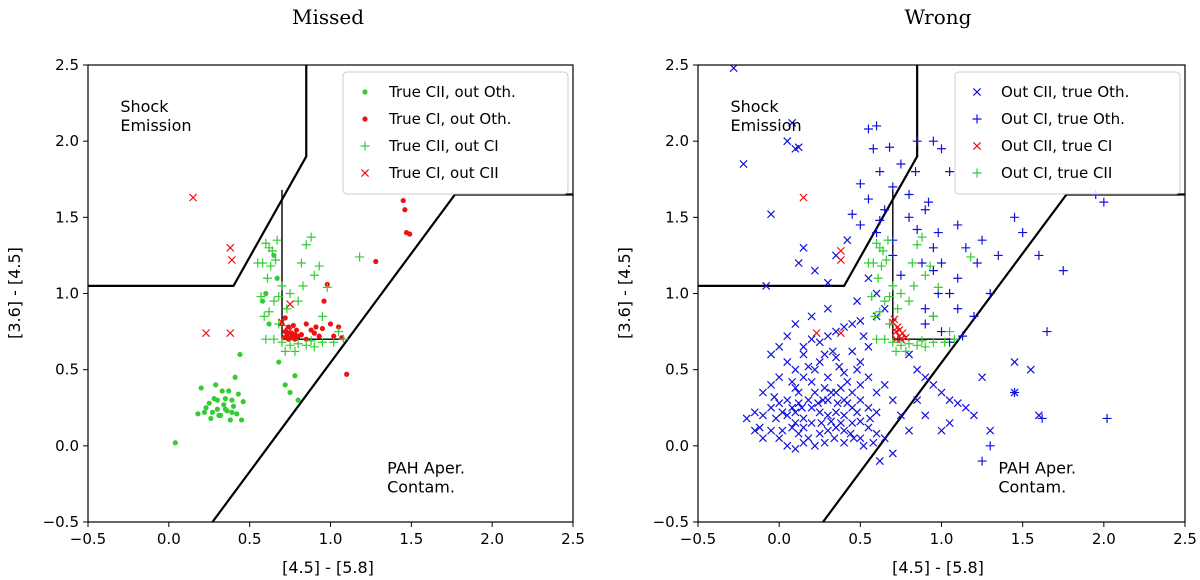 Image resolution: width=1200 pixels, height=580 pixels. Describe the element at coordinates (443, 146) in the screenshot. I see `missed-legend-label: True CII, out CI` at that location.